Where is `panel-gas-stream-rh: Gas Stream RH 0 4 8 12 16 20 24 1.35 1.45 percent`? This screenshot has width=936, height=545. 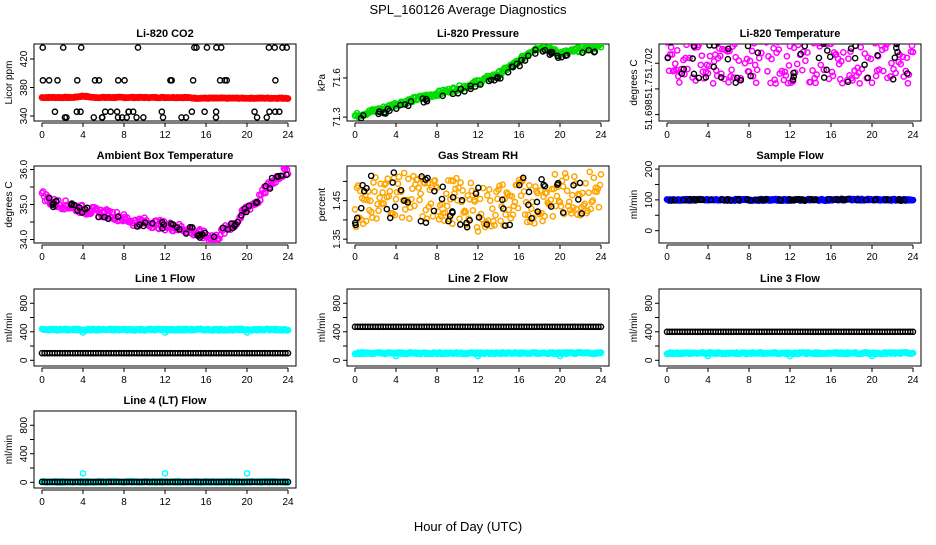
panel-gas-stream-rh: Gas Stream RH 0 4 8 12 16 20 24 1.35 1.45 percent is located at coordinates (463, 206).